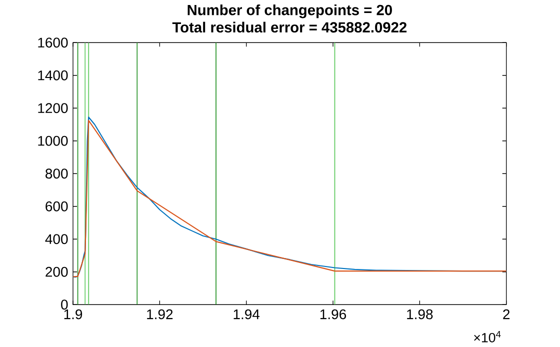  I want to click on x-tick-label: 1.98, so click(420, 314).